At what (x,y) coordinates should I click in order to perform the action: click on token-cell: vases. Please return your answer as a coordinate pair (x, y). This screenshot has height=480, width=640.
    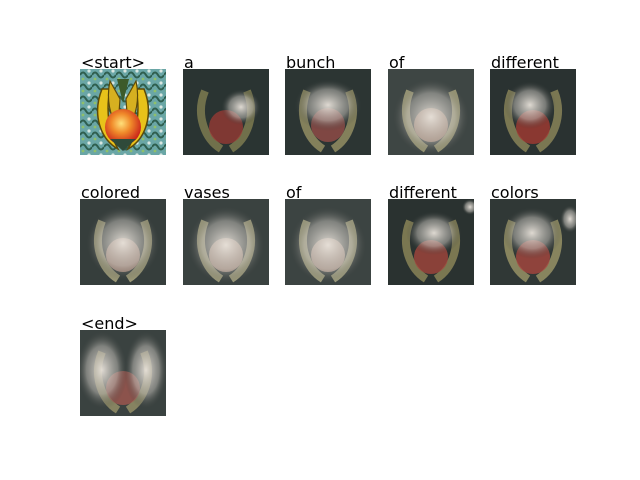
    Looking at the image, I should click on (226, 242).